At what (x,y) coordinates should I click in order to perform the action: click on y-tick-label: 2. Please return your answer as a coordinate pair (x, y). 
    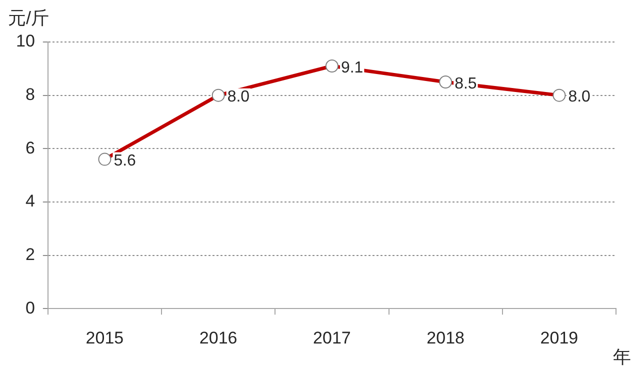
    Looking at the image, I should click on (30, 254).